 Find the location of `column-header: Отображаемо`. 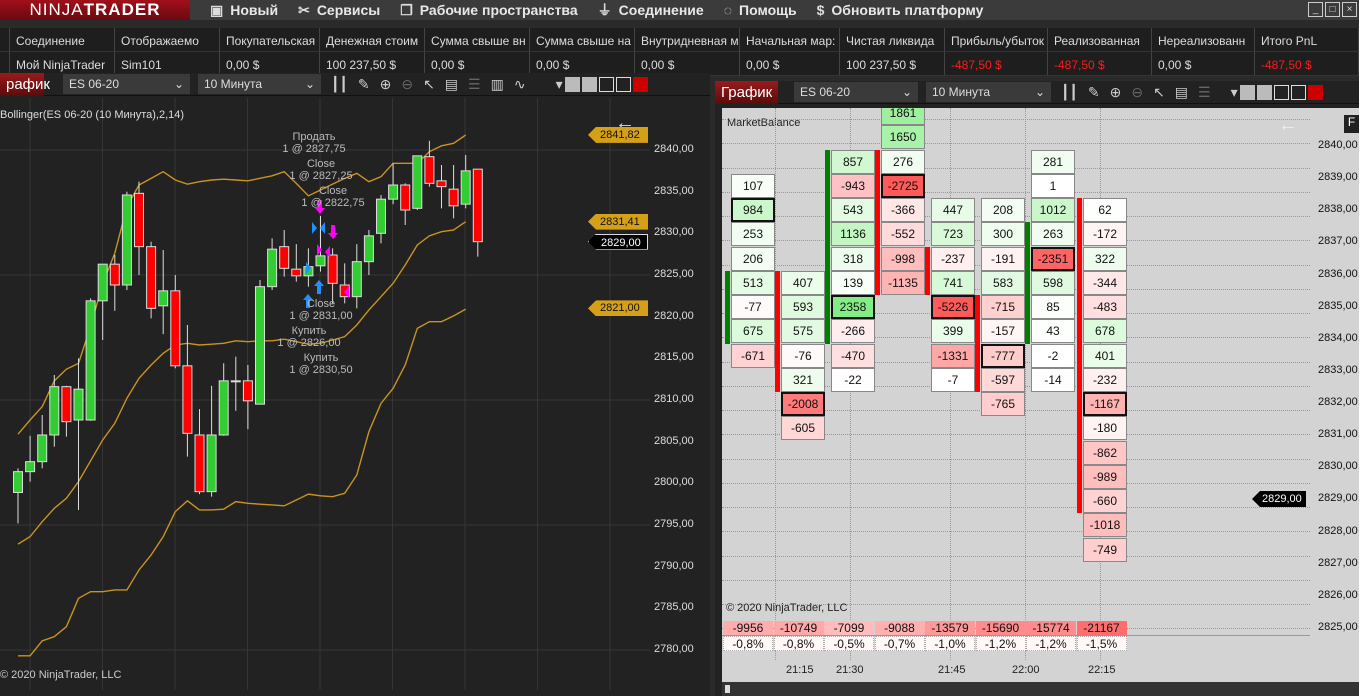

column-header: Отображаемо is located at coordinates (167, 39).